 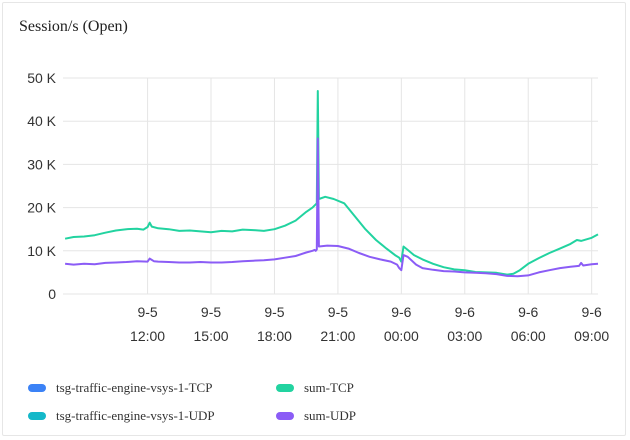 What do you see at coordinates (274, 336) in the screenshot?
I see `x-tick-time: 18:00` at bounding box center [274, 336].